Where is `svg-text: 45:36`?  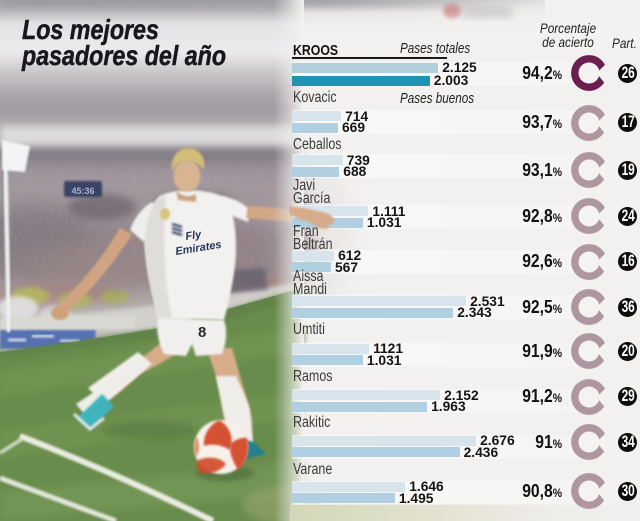 svg-text: 45:36 is located at coordinates (82, 191).